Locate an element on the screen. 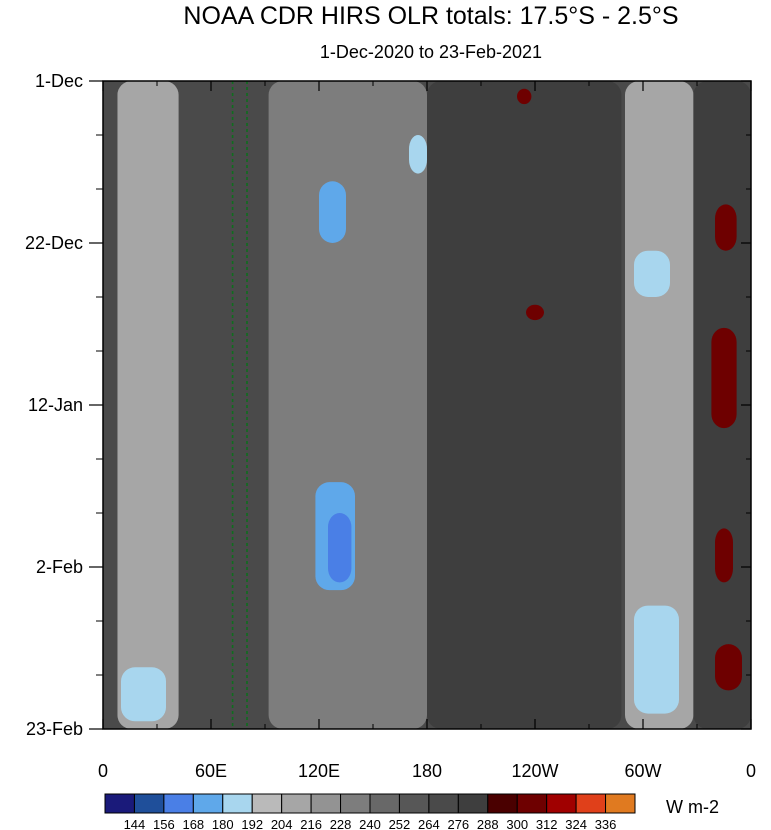 The width and height of the screenshot is (771, 830). colorbar-tick-label: 156 is located at coordinates (164, 823).